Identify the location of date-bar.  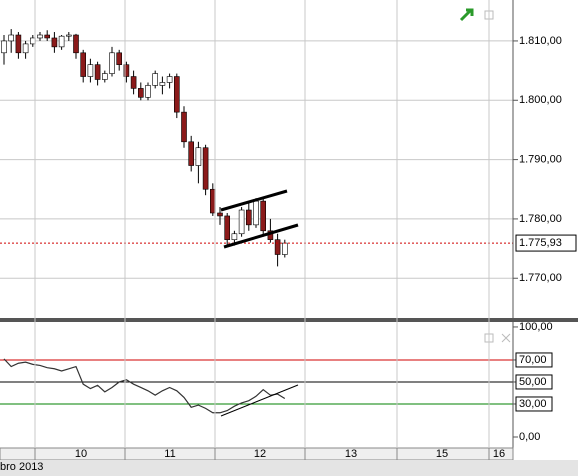
(289, 468).